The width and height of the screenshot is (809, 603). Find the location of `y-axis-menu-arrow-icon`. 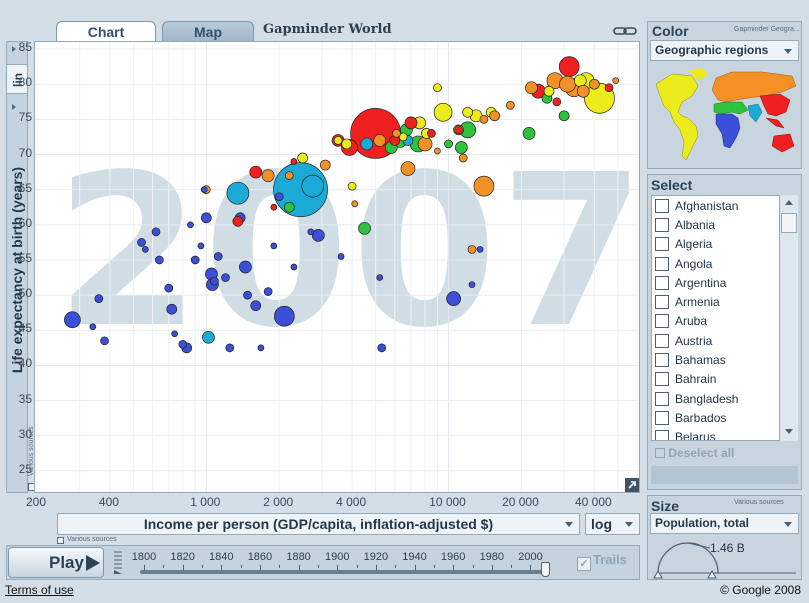

y-axis-menu-arrow-icon is located at coordinates (14, 49).